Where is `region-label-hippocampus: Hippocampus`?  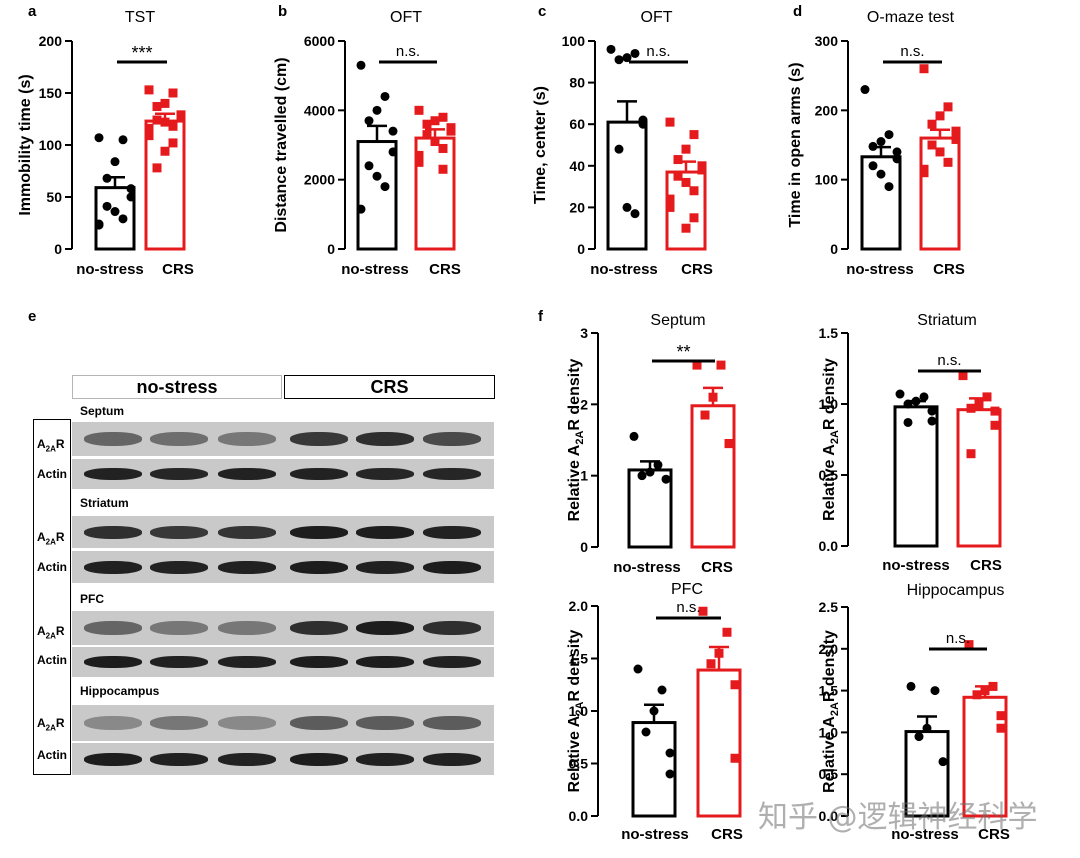 region-label-hippocampus: Hippocampus is located at coordinates (120, 691).